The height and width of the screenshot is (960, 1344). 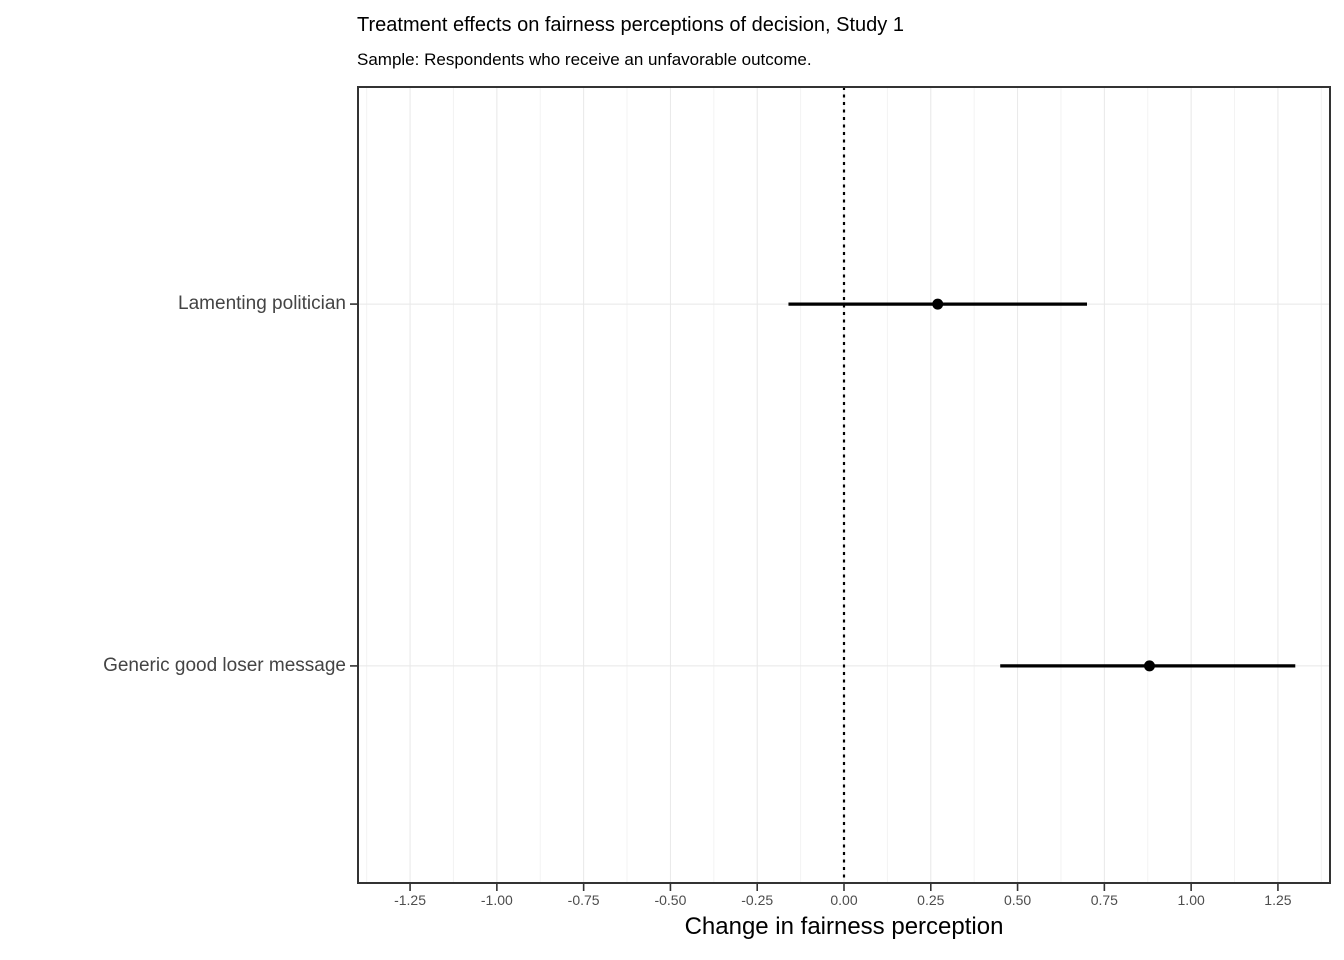 What do you see at coordinates (224, 665) in the screenshot?
I see `y-axis-category-label: Generic good loser message` at bounding box center [224, 665].